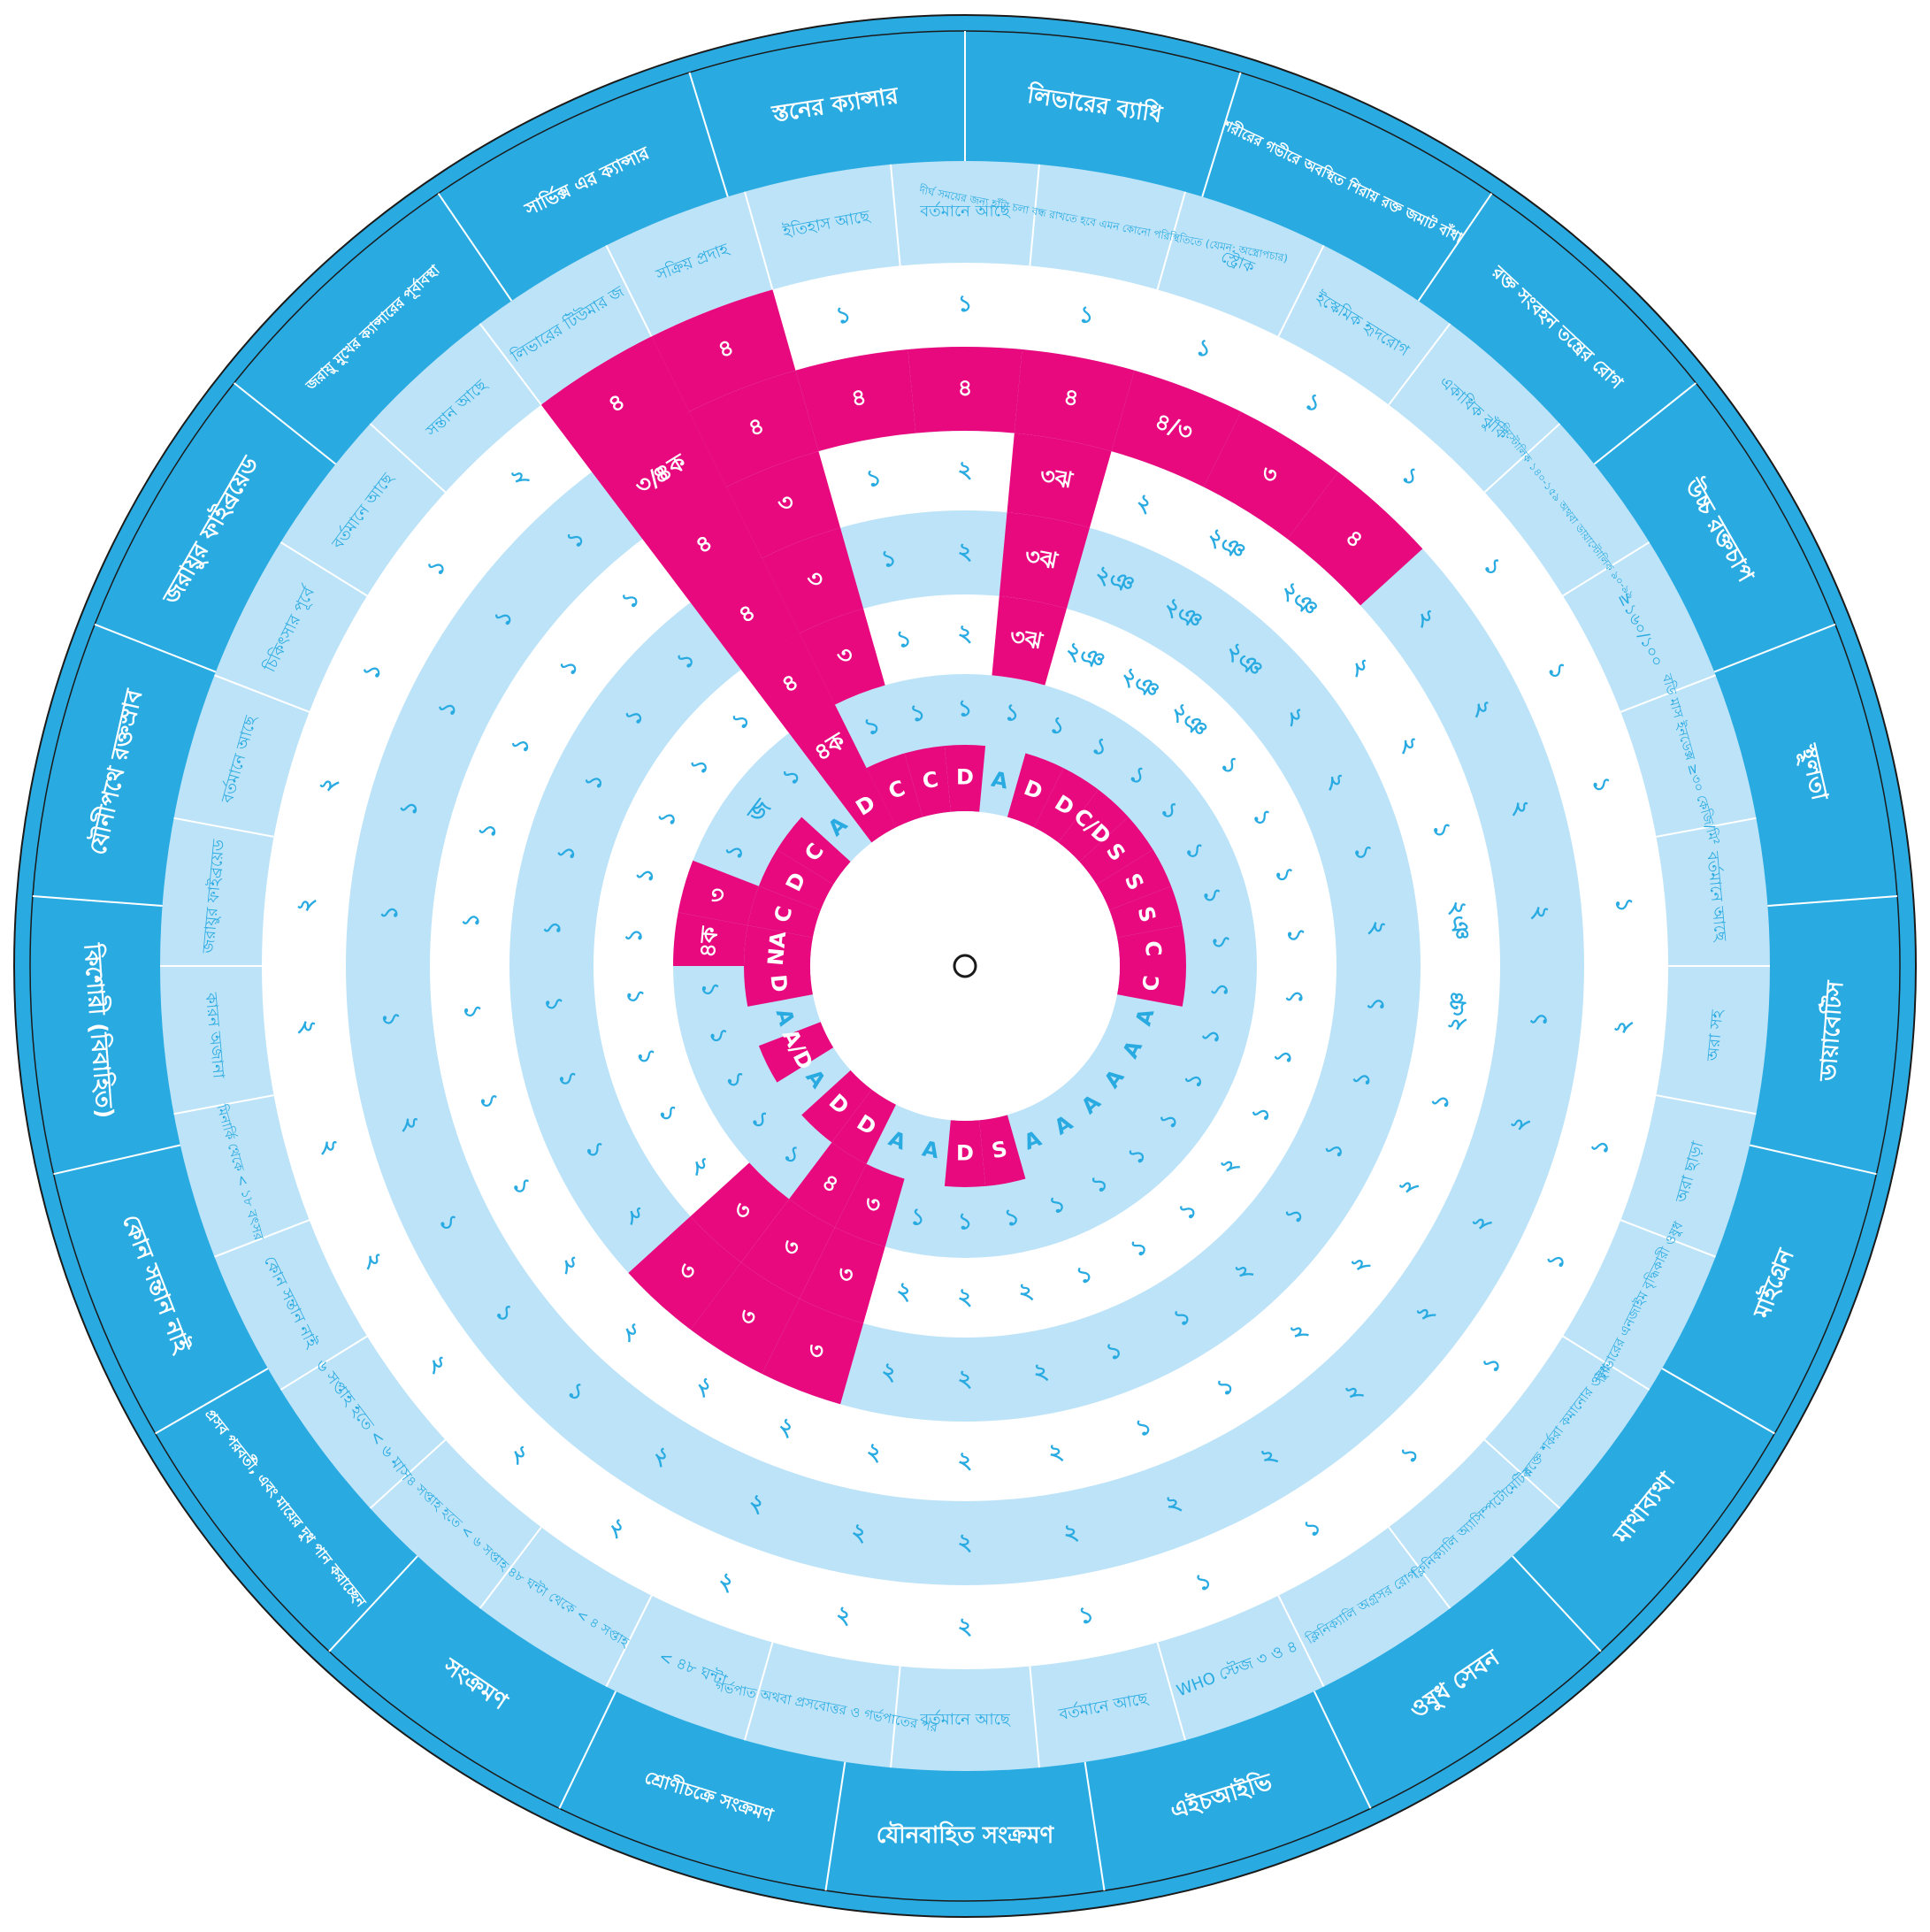 The width and height of the screenshot is (1930, 1932). Describe the element at coordinates (859, 398) in the screenshot. I see `method-cell: ৪` at that location.